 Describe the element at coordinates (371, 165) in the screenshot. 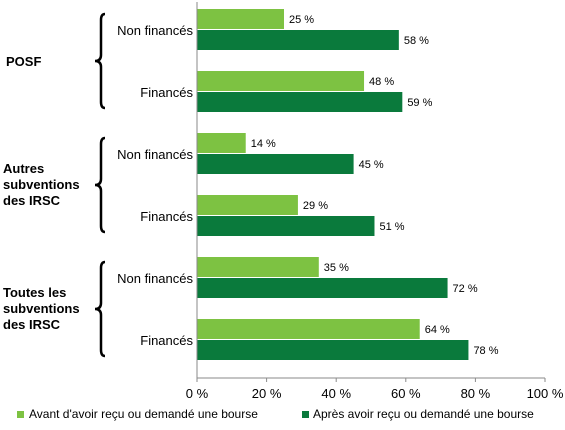

I see `data-label-after: 45 %` at that location.